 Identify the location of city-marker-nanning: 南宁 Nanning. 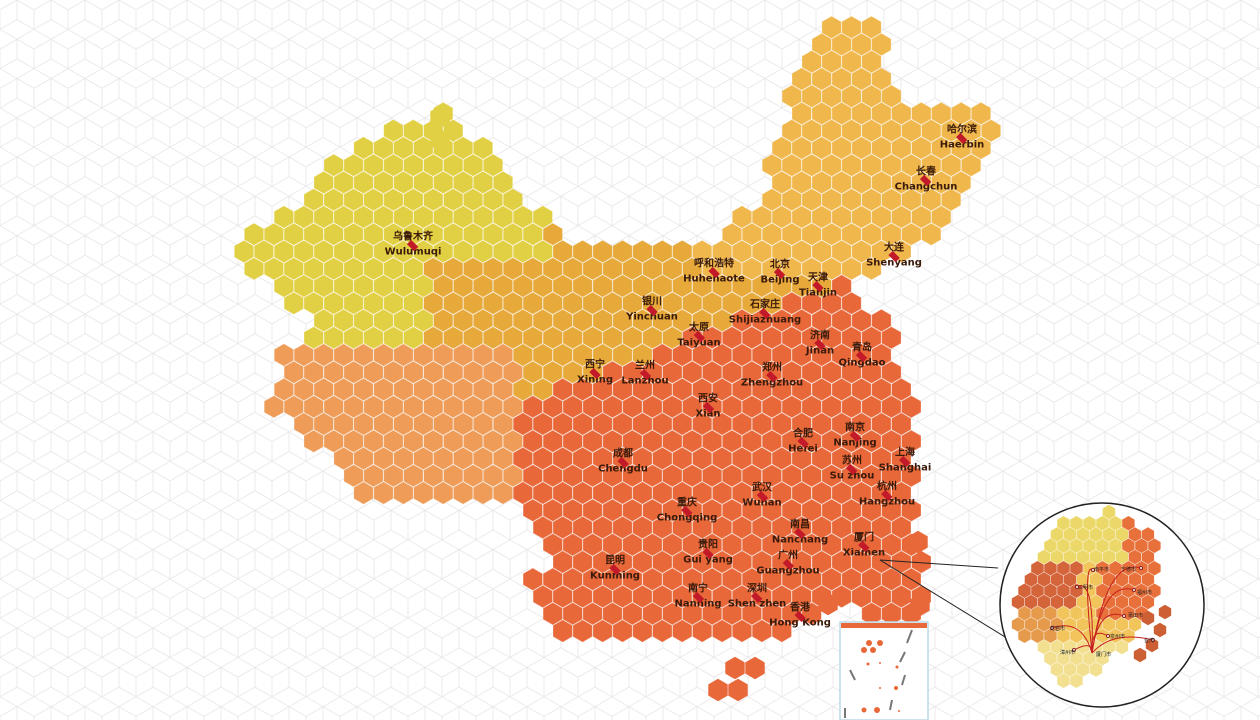
(697, 597).